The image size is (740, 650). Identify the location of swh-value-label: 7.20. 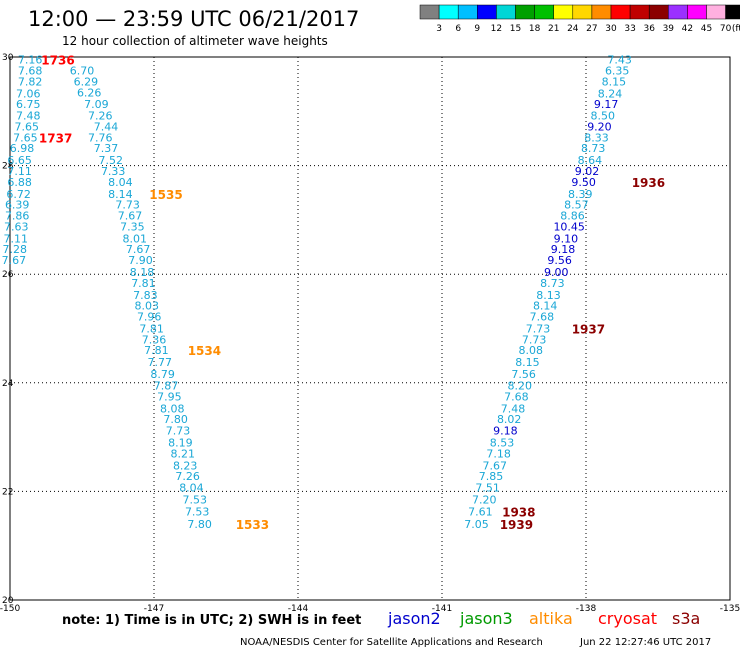
(484, 500).